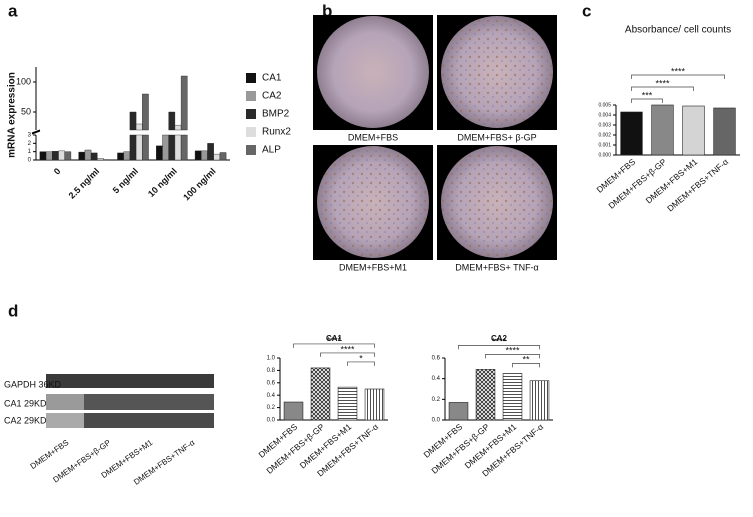 The image size is (753, 517). What do you see at coordinates (13, 310) in the screenshot?
I see `panel-label: d` at bounding box center [13, 310].